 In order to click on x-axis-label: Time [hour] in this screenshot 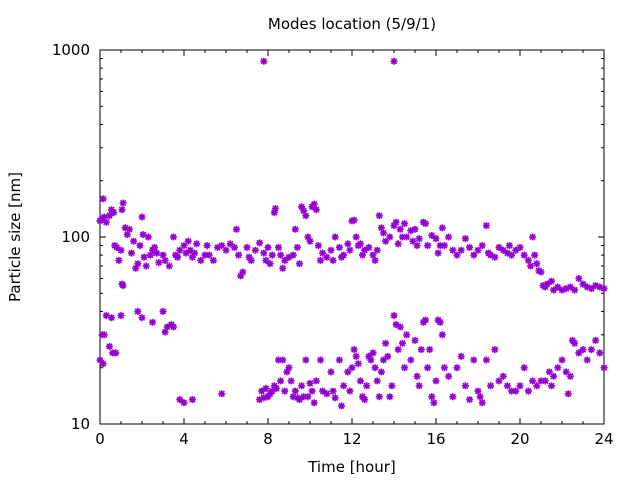, I will do `click(351, 467)`.